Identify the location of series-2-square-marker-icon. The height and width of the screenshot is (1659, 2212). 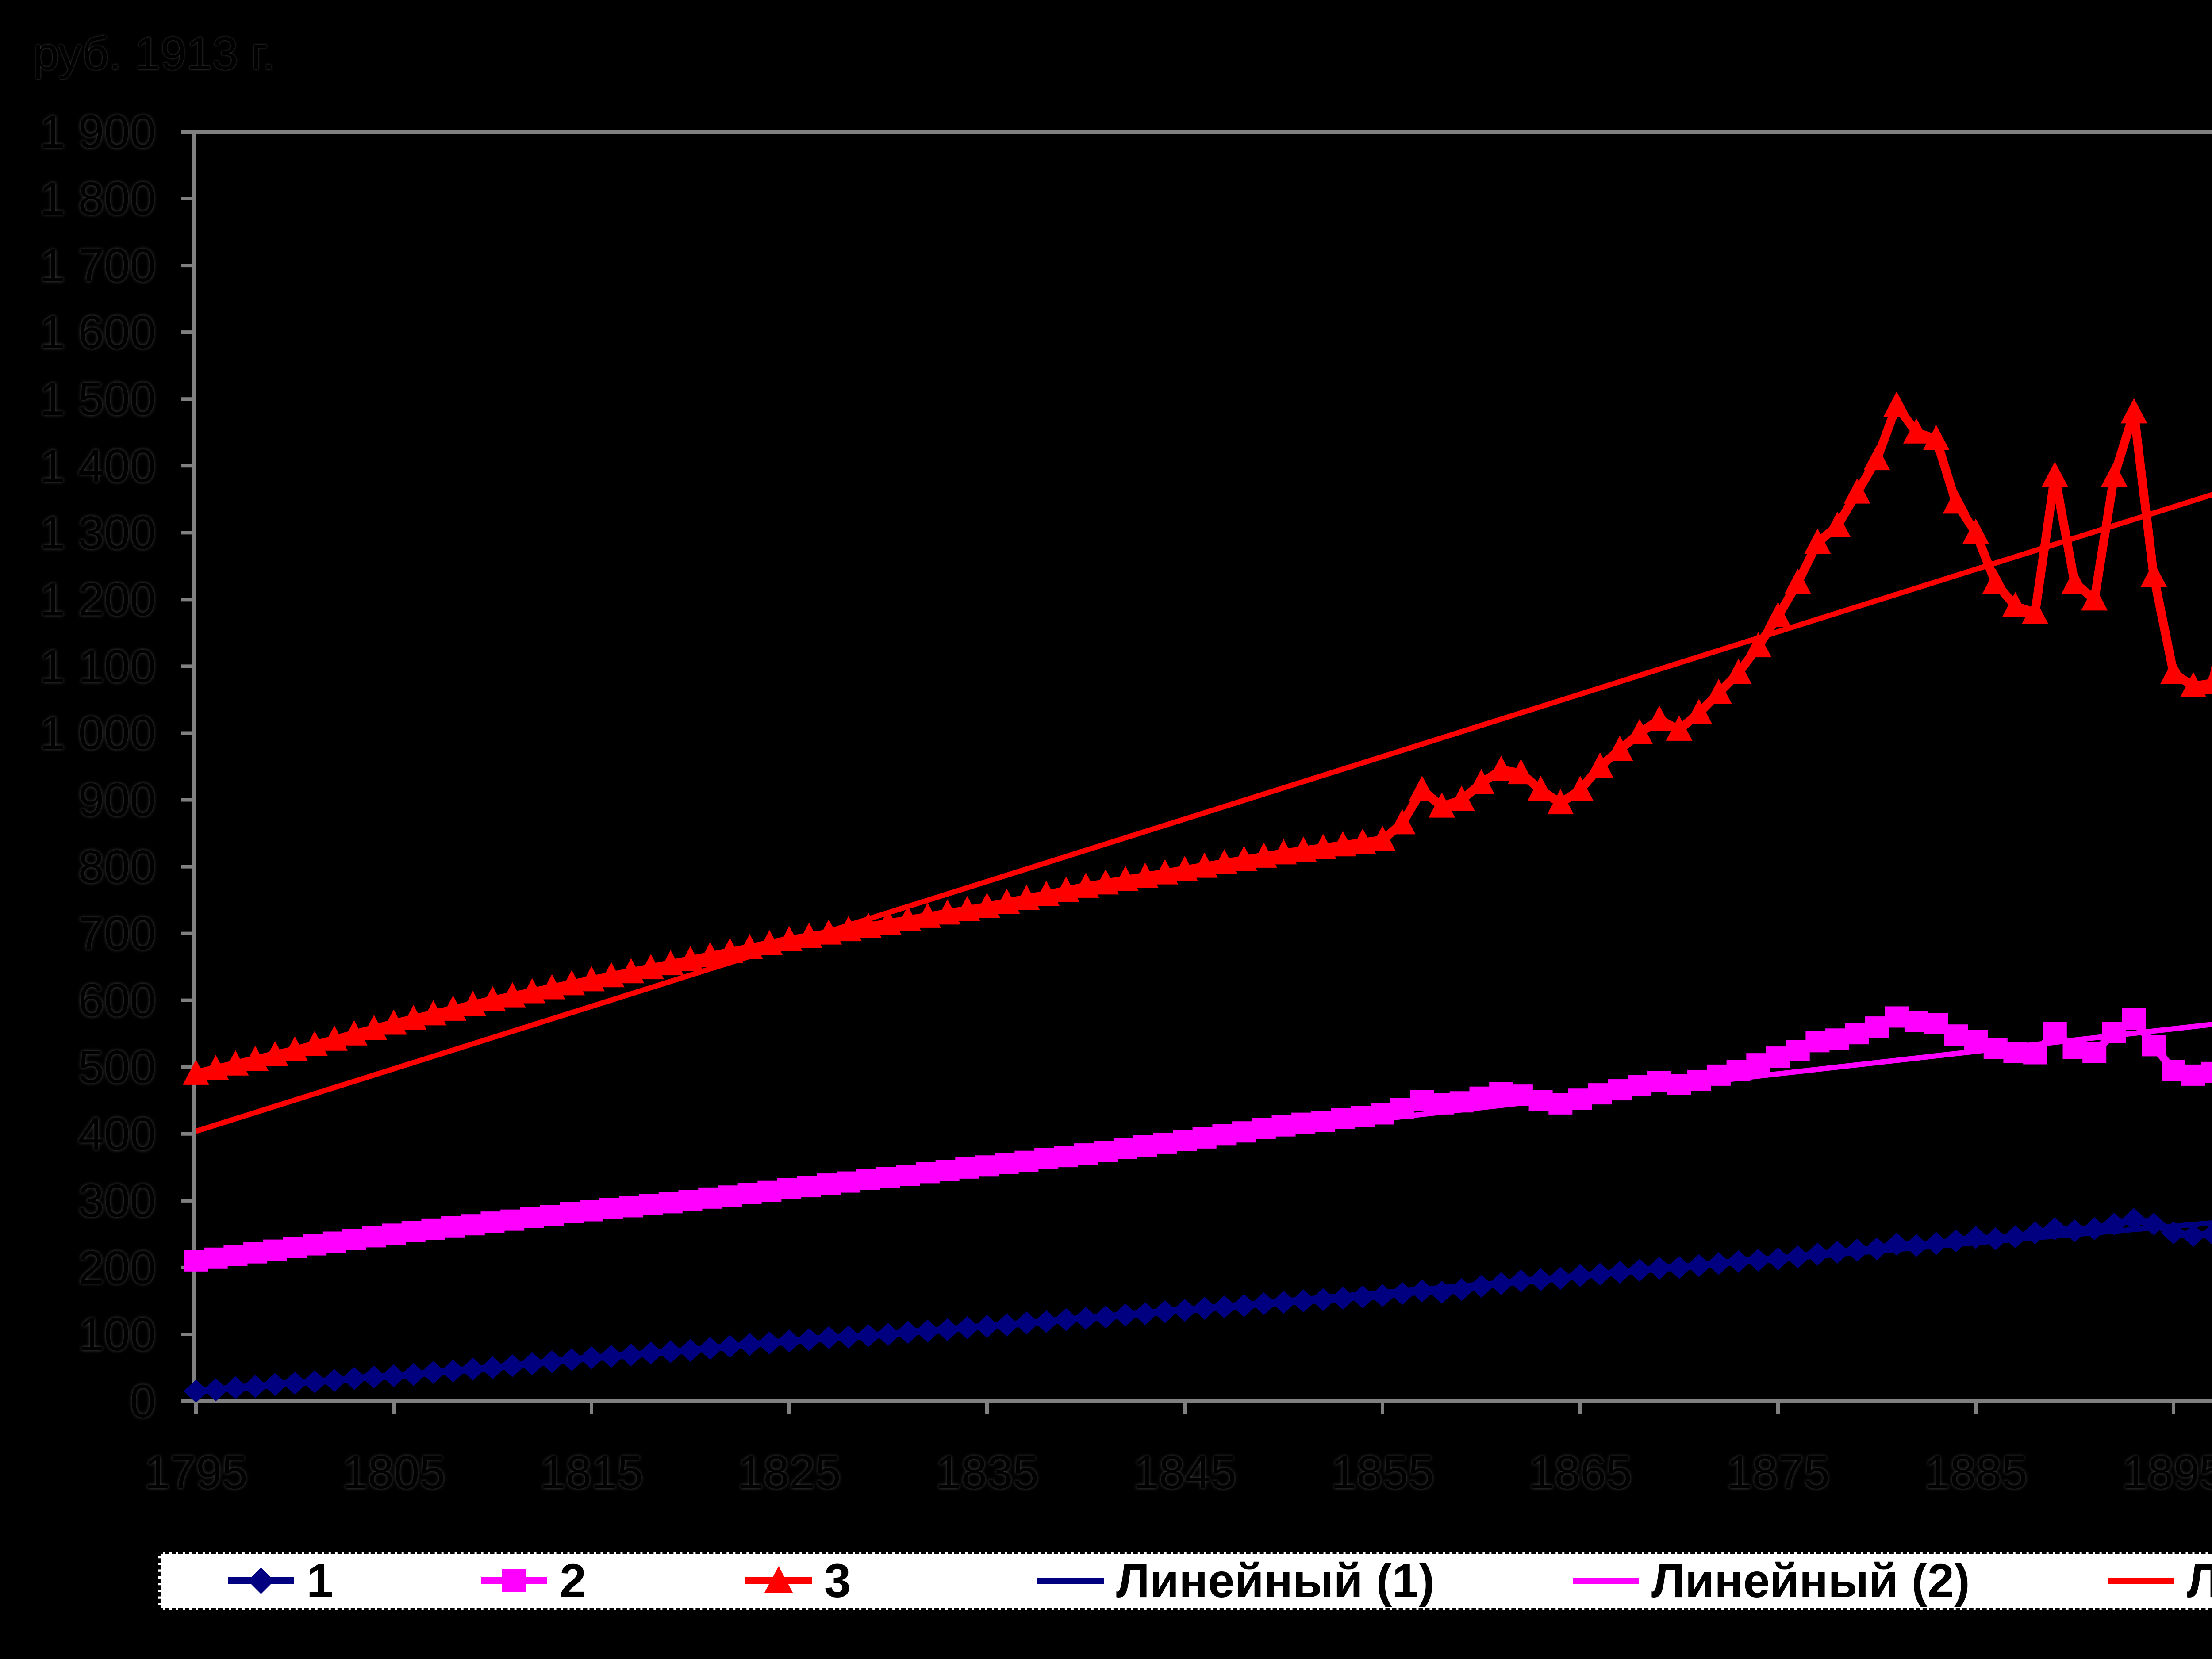
(514, 1580).